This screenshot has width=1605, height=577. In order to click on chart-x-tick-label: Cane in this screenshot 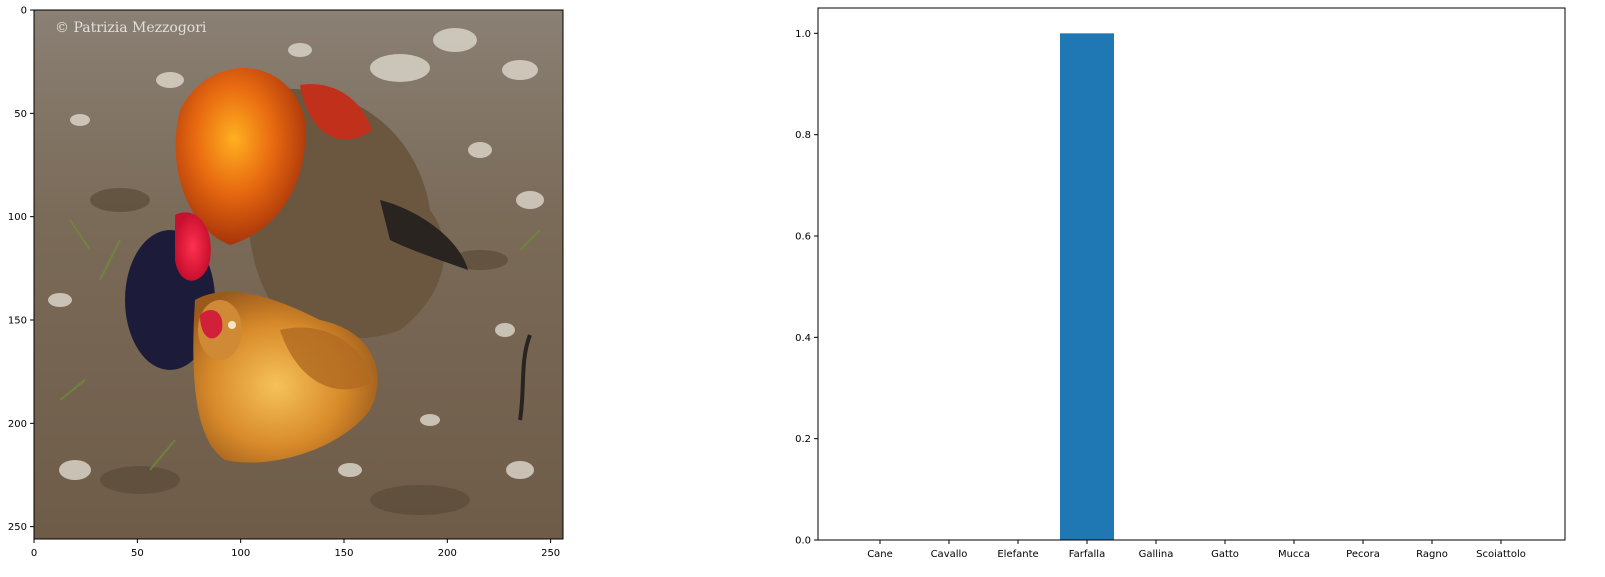, I will do `click(880, 554)`.